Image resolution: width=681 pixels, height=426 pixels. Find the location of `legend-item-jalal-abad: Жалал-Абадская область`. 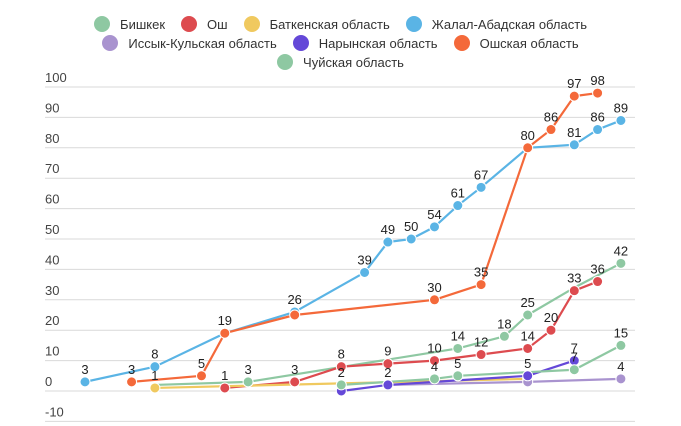

legend-item-jalal-abad: Жалал-Абадская область is located at coordinates (496, 24).